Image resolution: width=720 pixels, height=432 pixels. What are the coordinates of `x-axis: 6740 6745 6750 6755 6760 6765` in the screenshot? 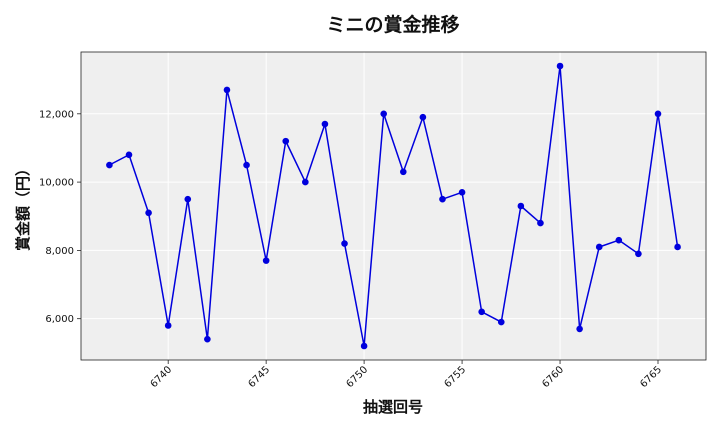 It's located at (406, 375).